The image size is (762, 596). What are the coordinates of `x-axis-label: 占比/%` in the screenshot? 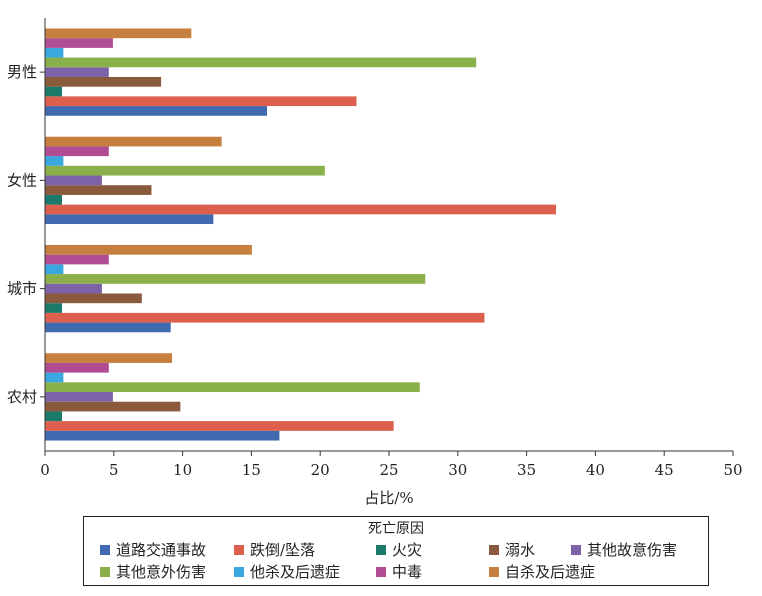 It's located at (388, 498).